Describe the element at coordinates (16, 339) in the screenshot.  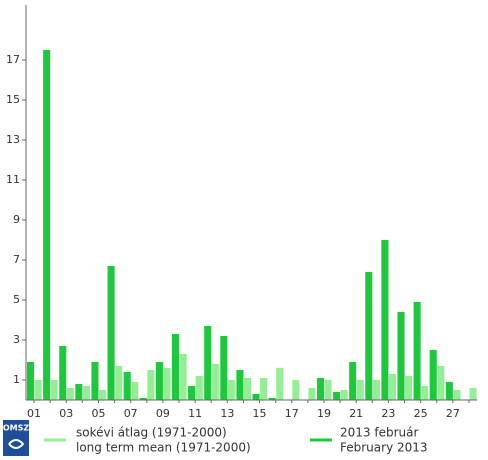
I see `y-tick-label: 3` at that location.